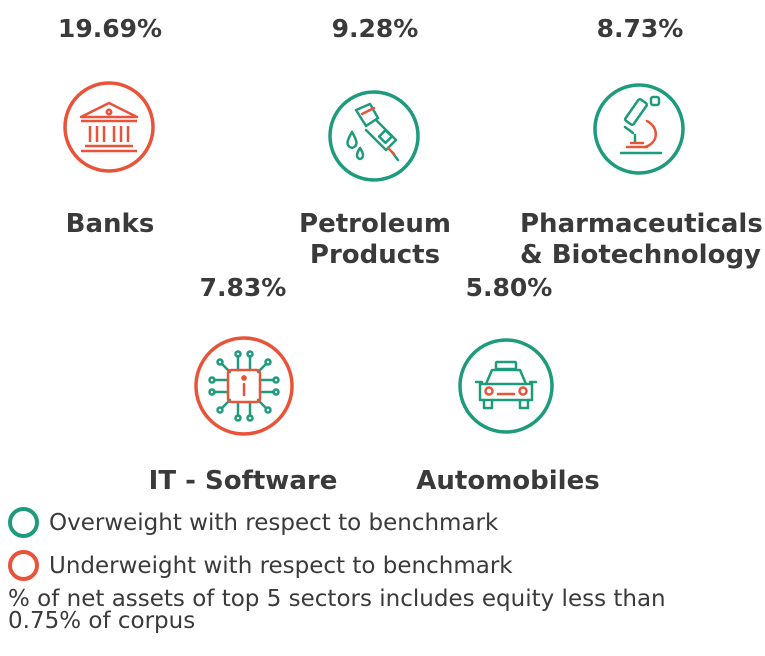  What do you see at coordinates (244, 386) in the screenshot?
I see `chip-info-icon` at bounding box center [244, 386].